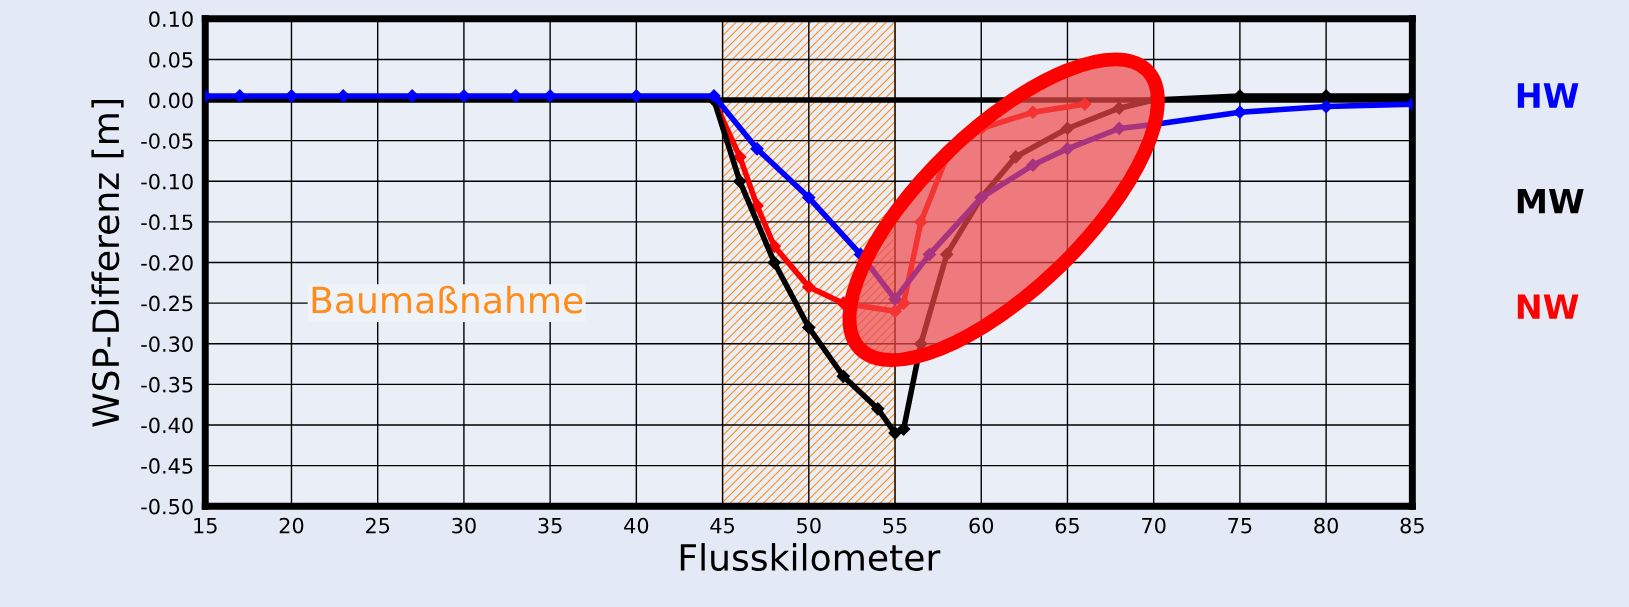  I want to click on y-tick-label: -0.50, so click(167, 506).